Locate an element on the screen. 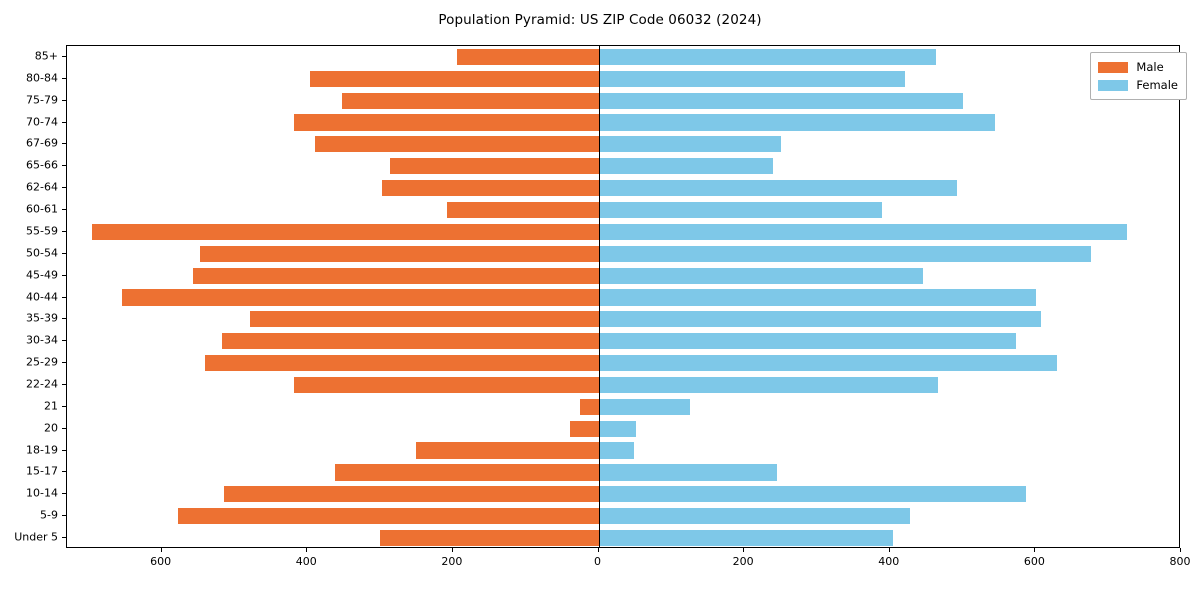  legend-label: Female is located at coordinates (1157, 85).